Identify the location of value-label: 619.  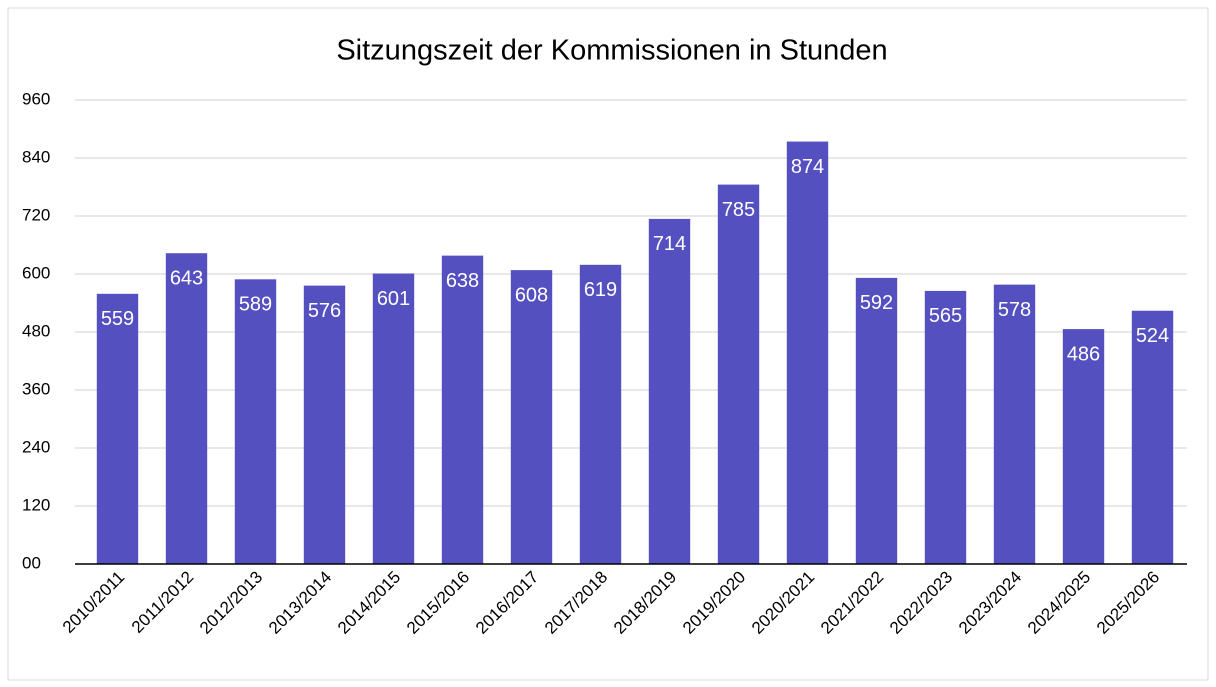
(600, 290).